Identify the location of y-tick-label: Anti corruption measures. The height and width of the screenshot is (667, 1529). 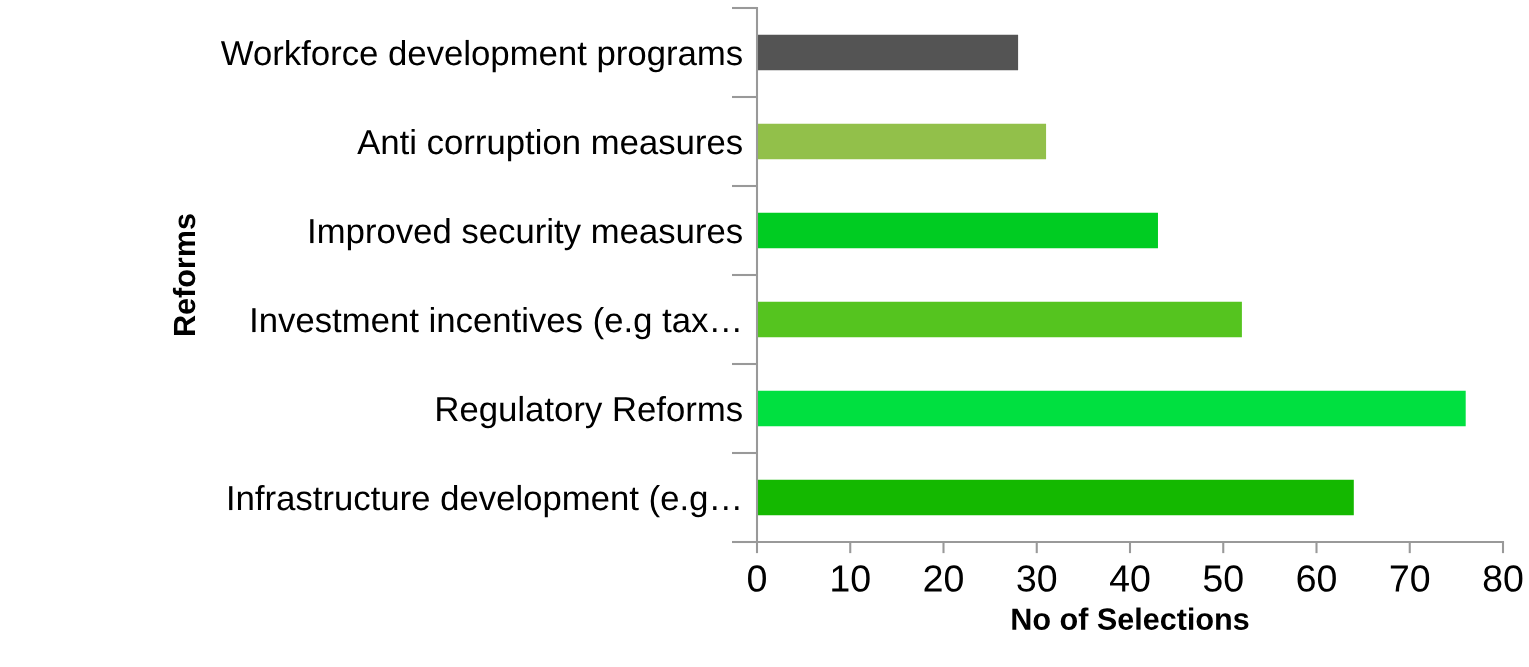
(549, 145).